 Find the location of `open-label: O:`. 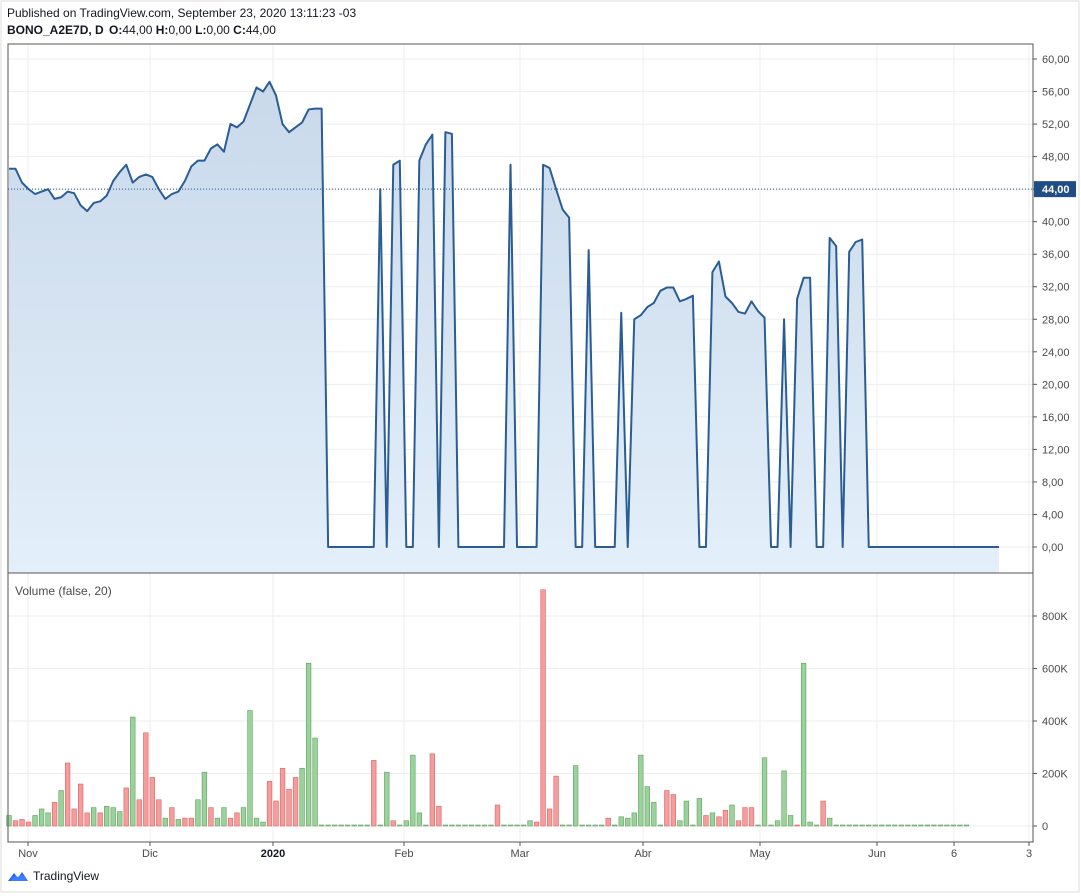

open-label: O: is located at coordinates (116, 30).